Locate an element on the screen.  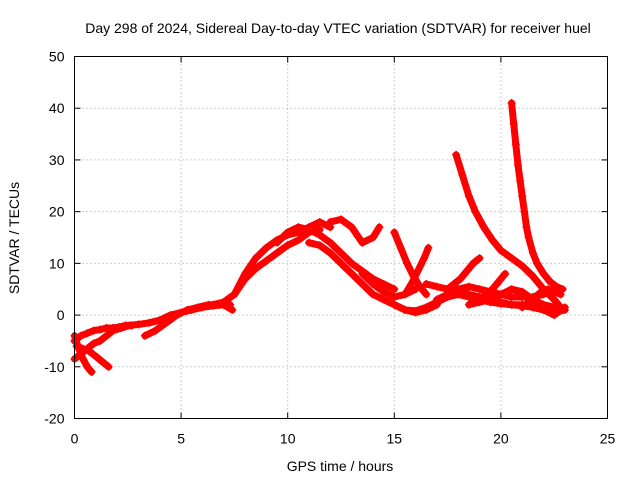
y-tick-label: 0 is located at coordinates (61, 315).